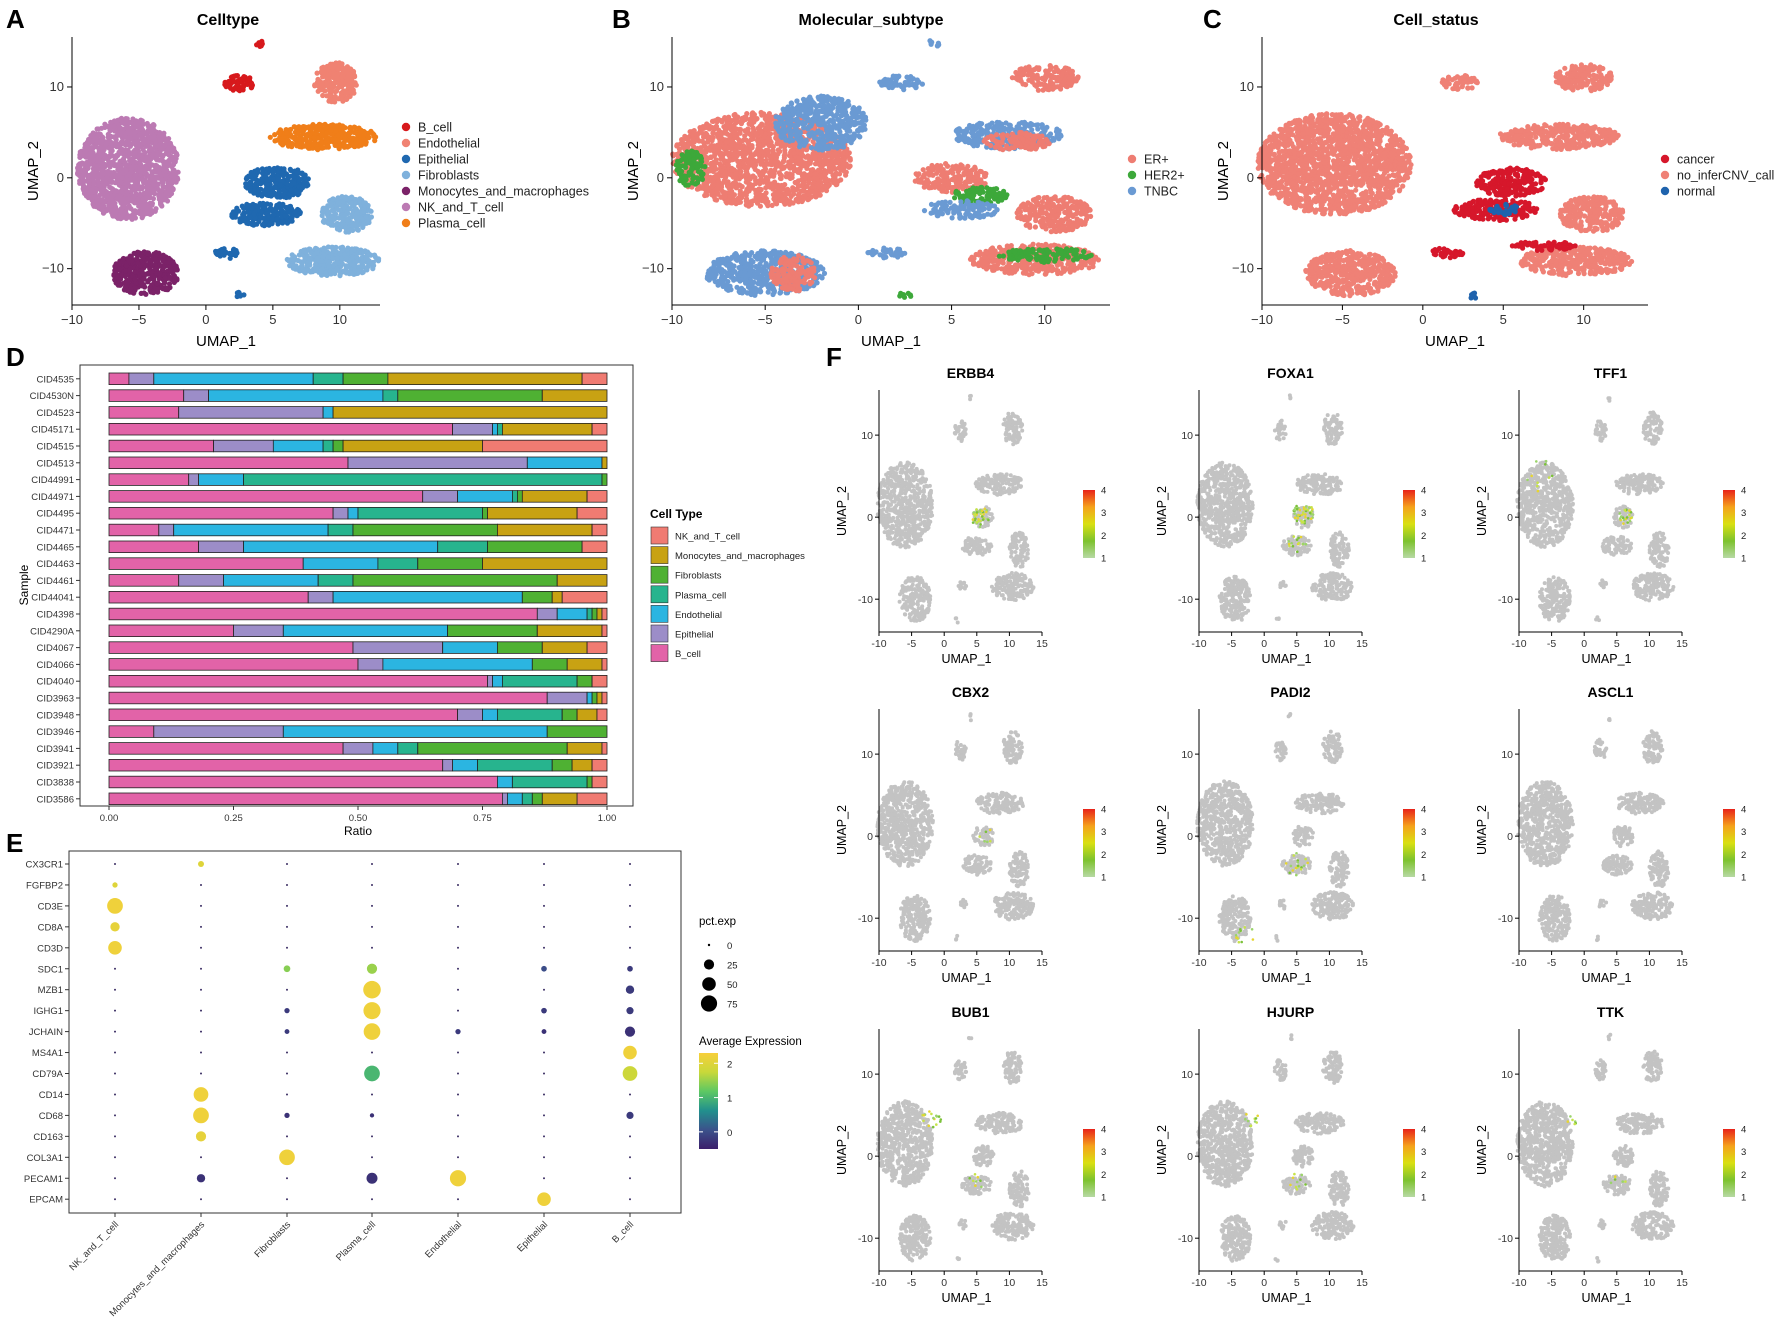  Describe the element at coordinates (449, 144) in the screenshot. I see `legend-label: Endothelial` at that location.